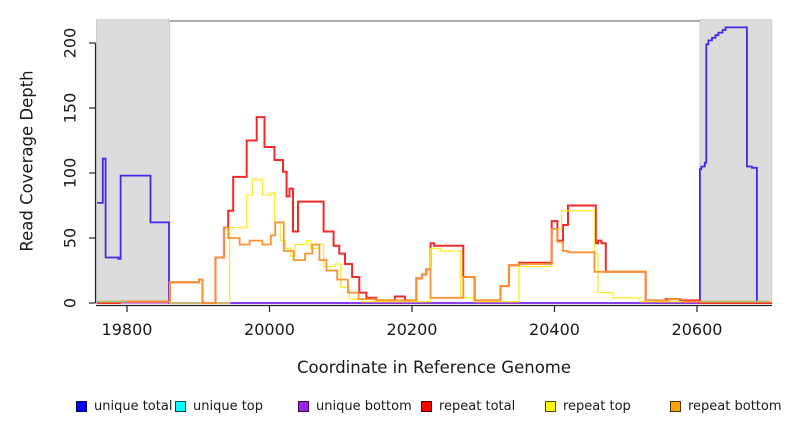 The width and height of the screenshot is (792, 432). I want to click on y-tick-label: 200, so click(70, 43).